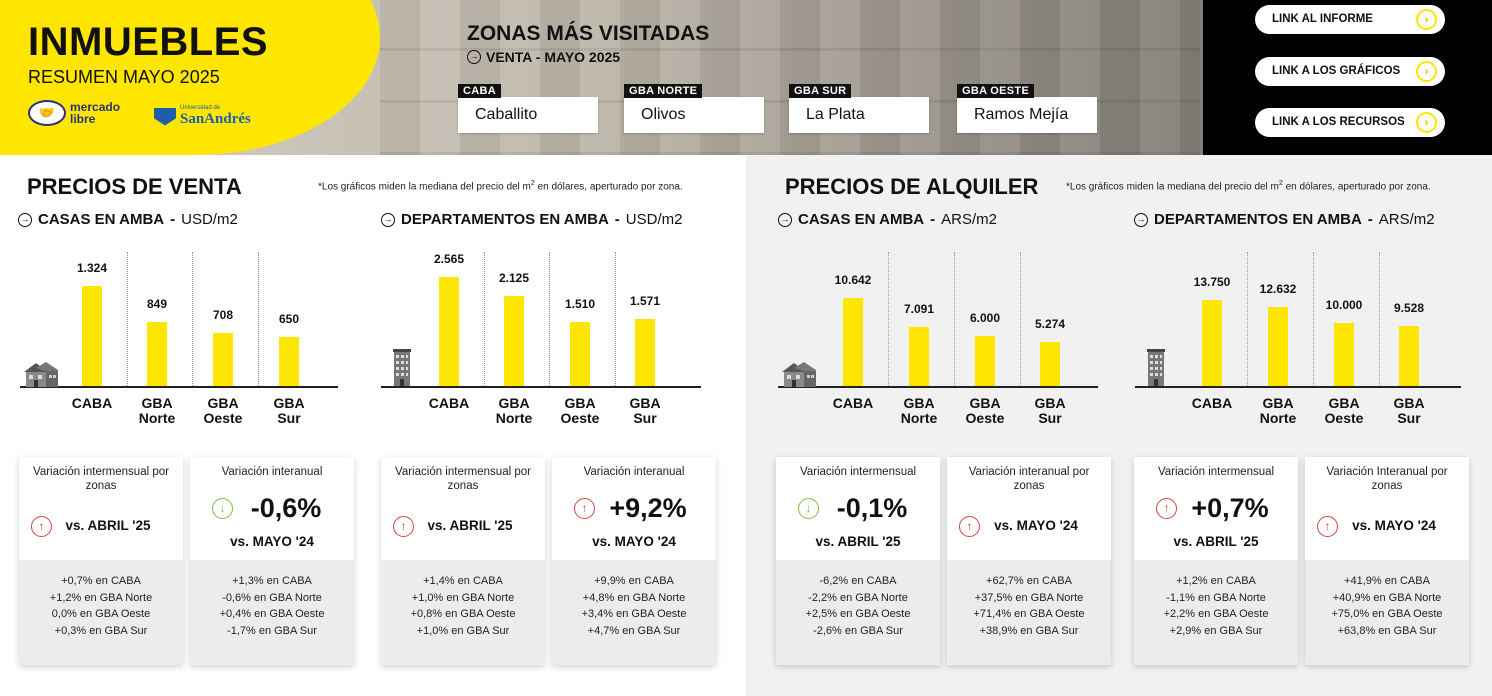  What do you see at coordinates (634, 472) in the screenshot?
I see `card-heading: Variación interanual` at bounding box center [634, 472].